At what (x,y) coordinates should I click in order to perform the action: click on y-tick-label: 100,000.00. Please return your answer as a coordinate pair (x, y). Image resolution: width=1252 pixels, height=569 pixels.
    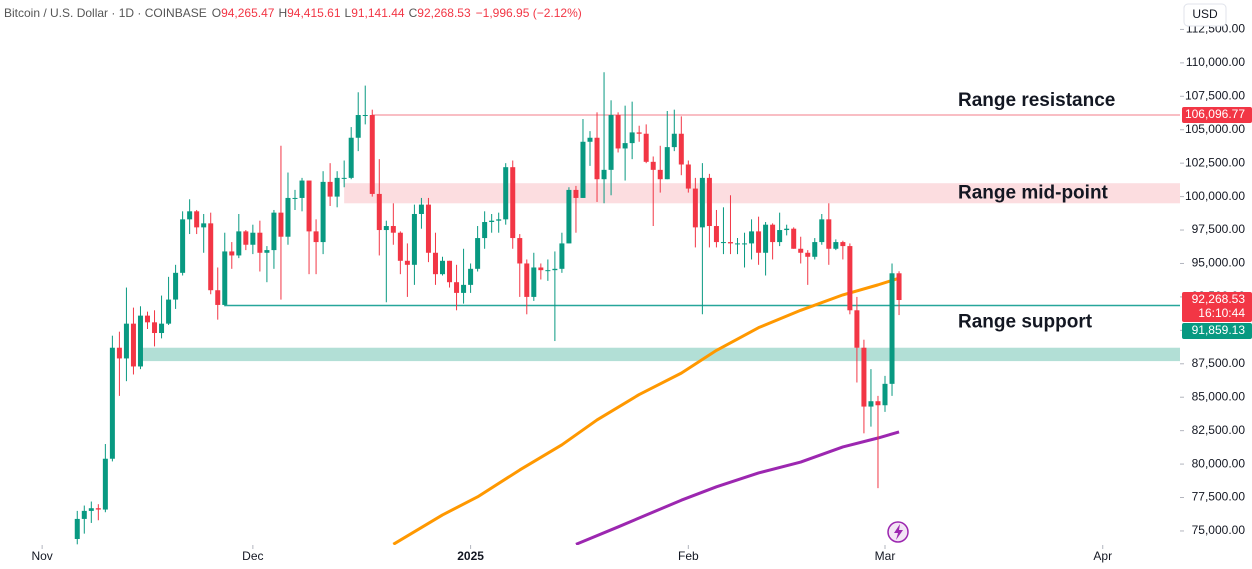
    Looking at the image, I should click on (1215, 196).